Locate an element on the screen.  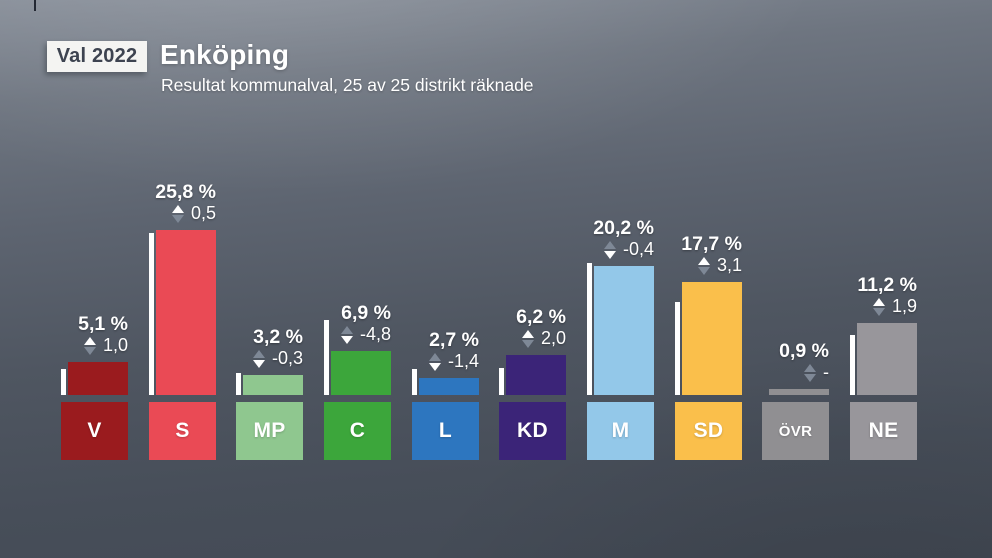
party-label-MP: MP is located at coordinates (269, 431).